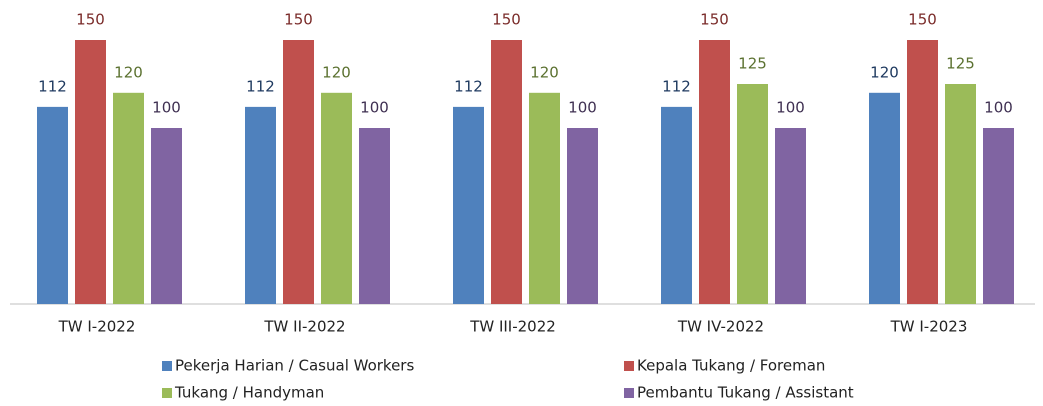 The width and height of the screenshot is (1043, 406). I want to click on legend-label: Tukang / Handyman, so click(249, 393).